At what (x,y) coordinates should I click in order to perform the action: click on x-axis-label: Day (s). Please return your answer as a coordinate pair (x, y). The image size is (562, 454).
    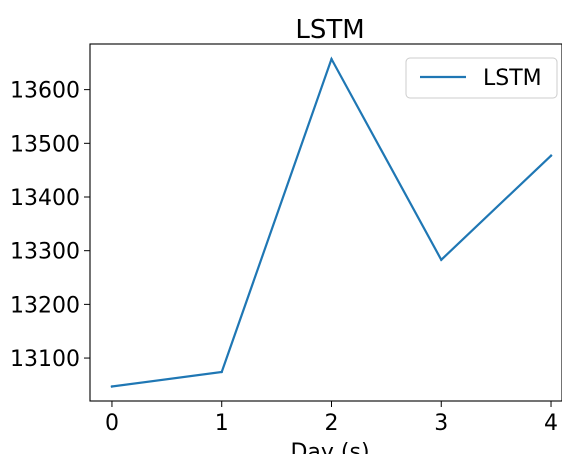
    Looking at the image, I should click on (329, 447).